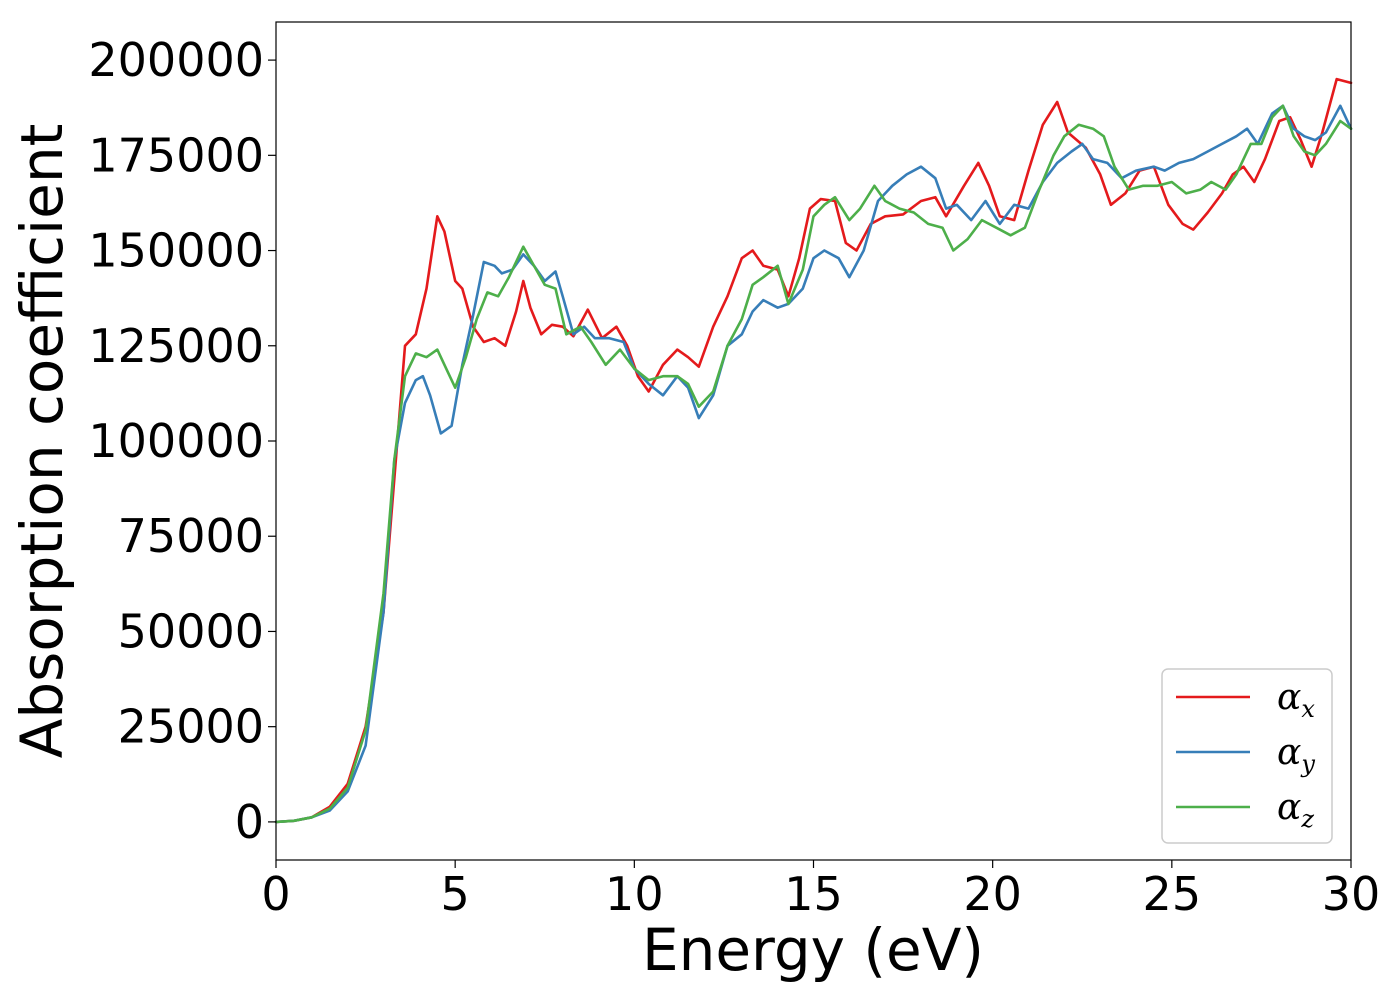 This screenshot has height=1000, width=1400. Describe the element at coordinates (176, 346) in the screenshot. I see `y-tick-label: 125000` at that location.